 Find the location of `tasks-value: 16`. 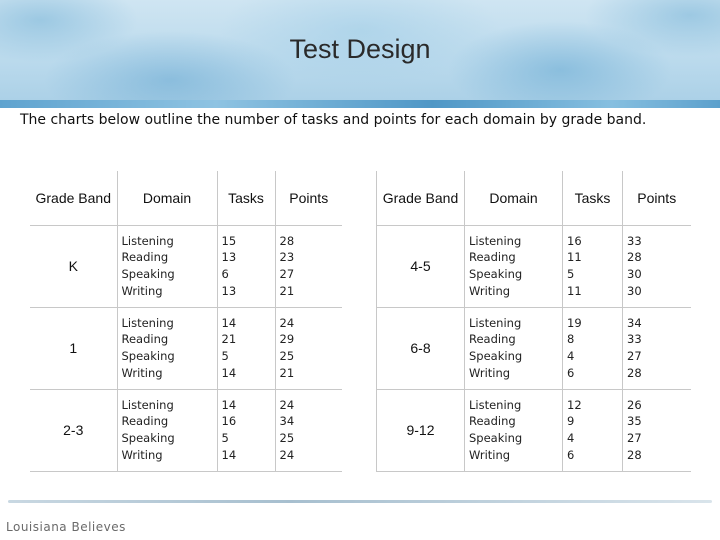

tasks-value: 16 is located at coordinates (229, 421).